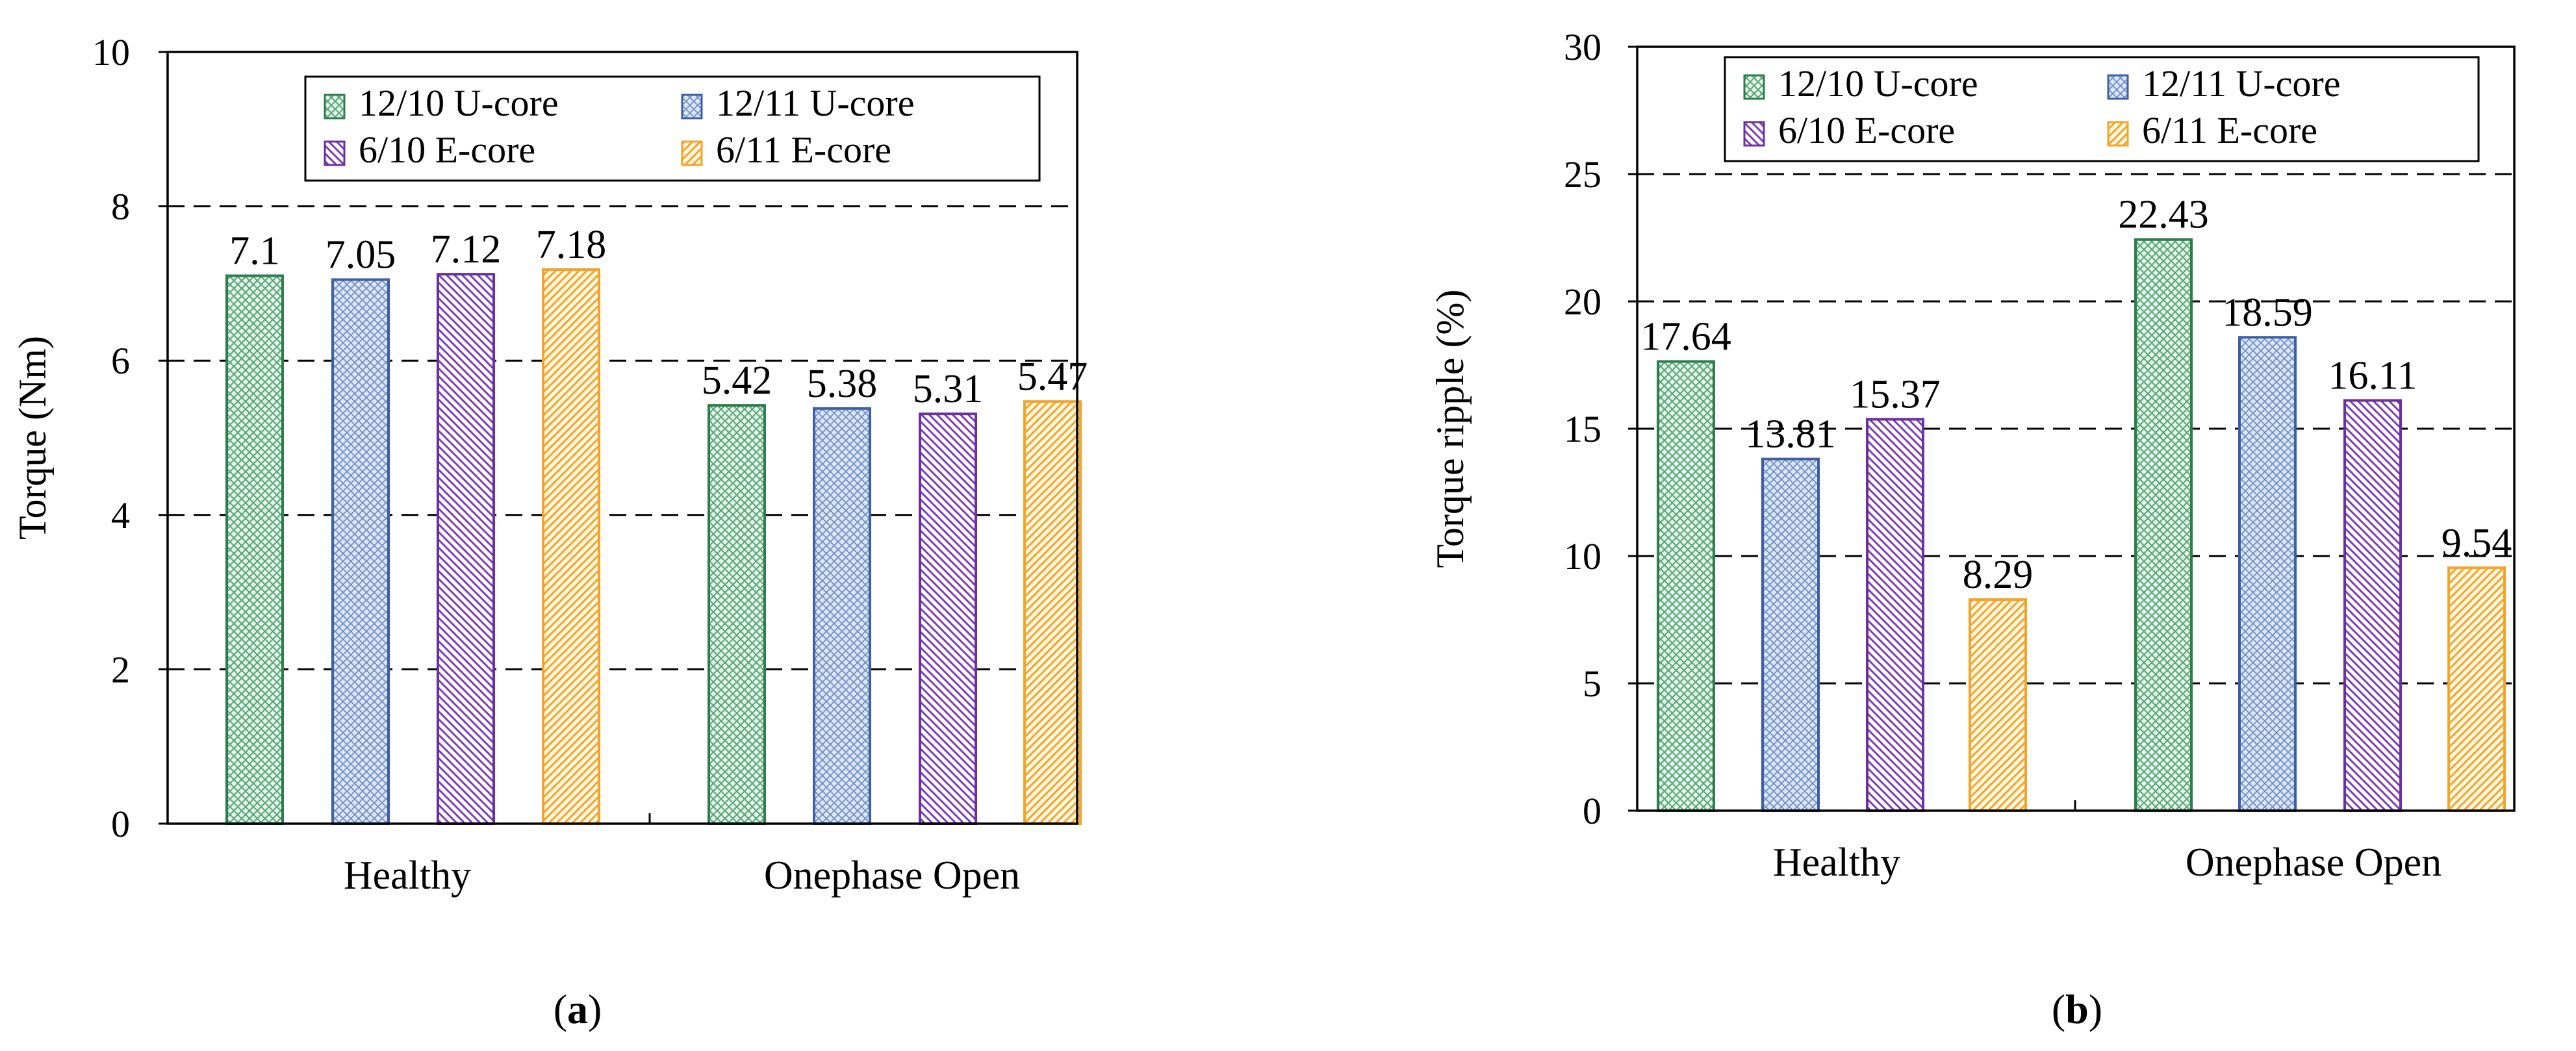 This screenshot has width=2576, height=1051. I want to click on data-label: 8.29, so click(1998, 575).